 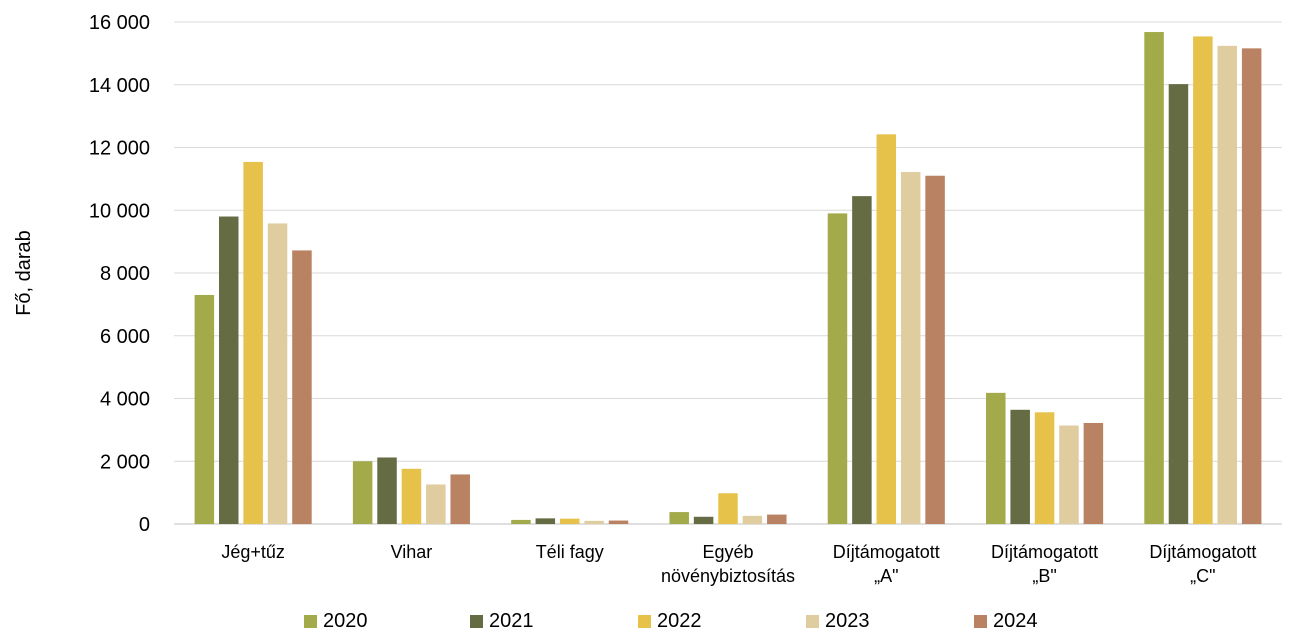 I want to click on x-category-label: Díjtámogatott „C", so click(x=1202, y=564).